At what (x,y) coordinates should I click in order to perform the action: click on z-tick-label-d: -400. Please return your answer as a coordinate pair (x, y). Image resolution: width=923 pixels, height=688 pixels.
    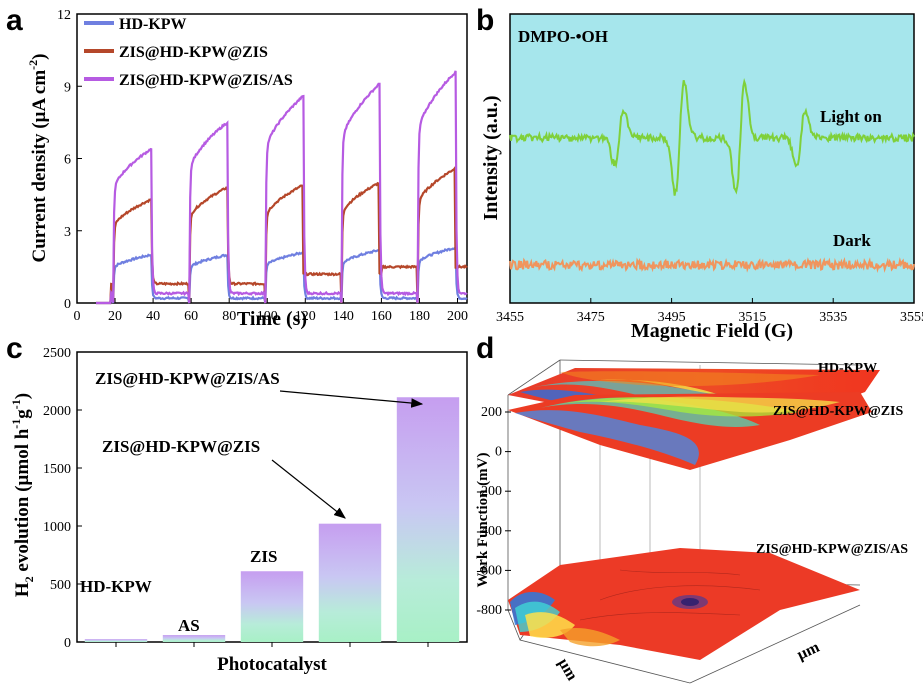
    Looking at the image, I should click on (489, 531).